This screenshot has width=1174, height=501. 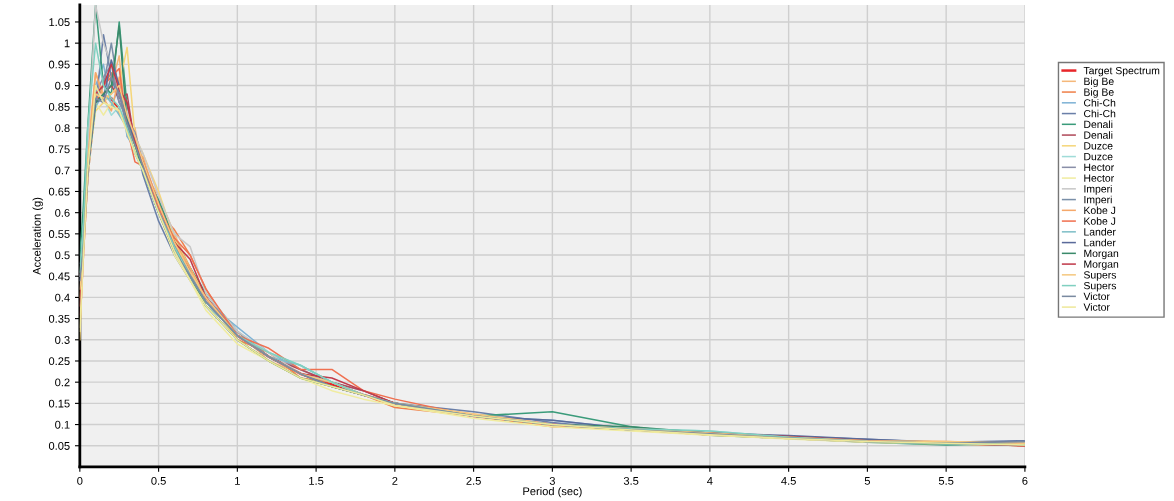 I want to click on y-tick-label: 0.5, so click(x=62, y=255).